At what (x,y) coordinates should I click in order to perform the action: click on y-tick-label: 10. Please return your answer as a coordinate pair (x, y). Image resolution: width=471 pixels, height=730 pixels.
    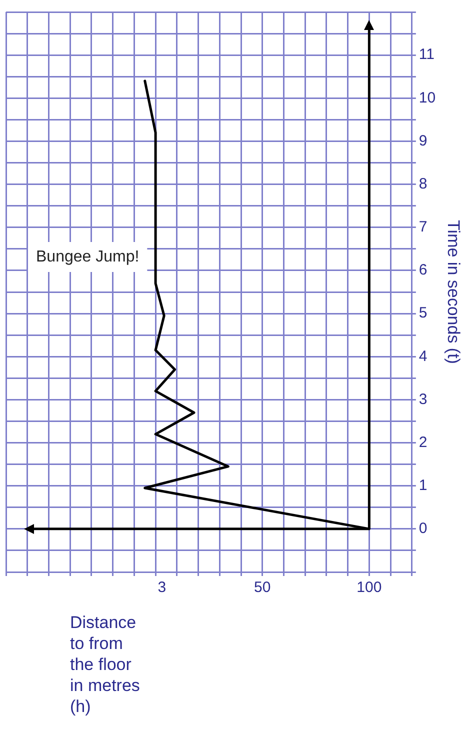
    Looking at the image, I should click on (427, 97).